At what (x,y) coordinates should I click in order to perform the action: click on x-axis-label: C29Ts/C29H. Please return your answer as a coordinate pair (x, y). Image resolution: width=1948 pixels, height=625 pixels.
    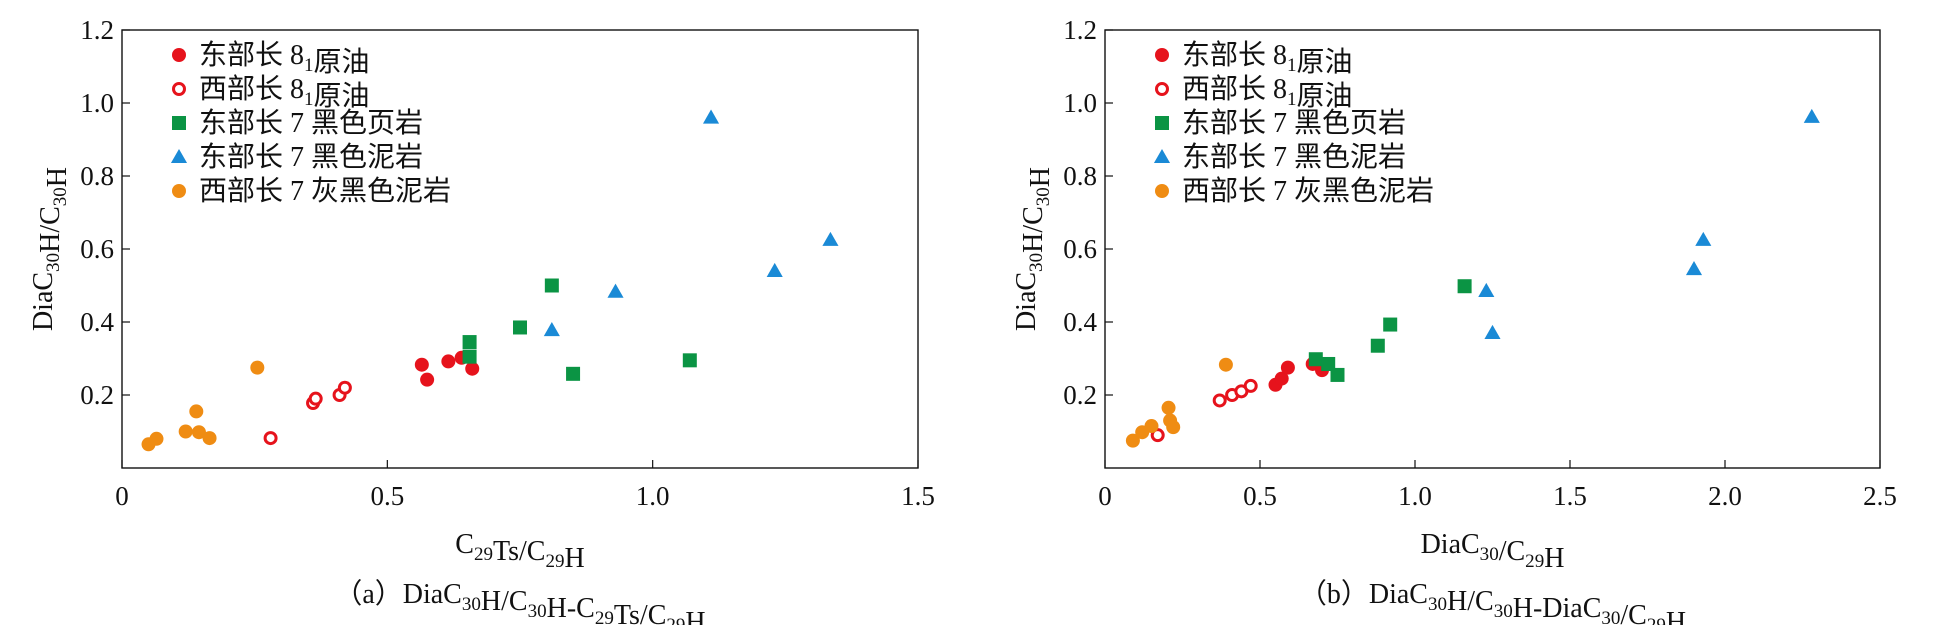
    Looking at the image, I should click on (519, 551).